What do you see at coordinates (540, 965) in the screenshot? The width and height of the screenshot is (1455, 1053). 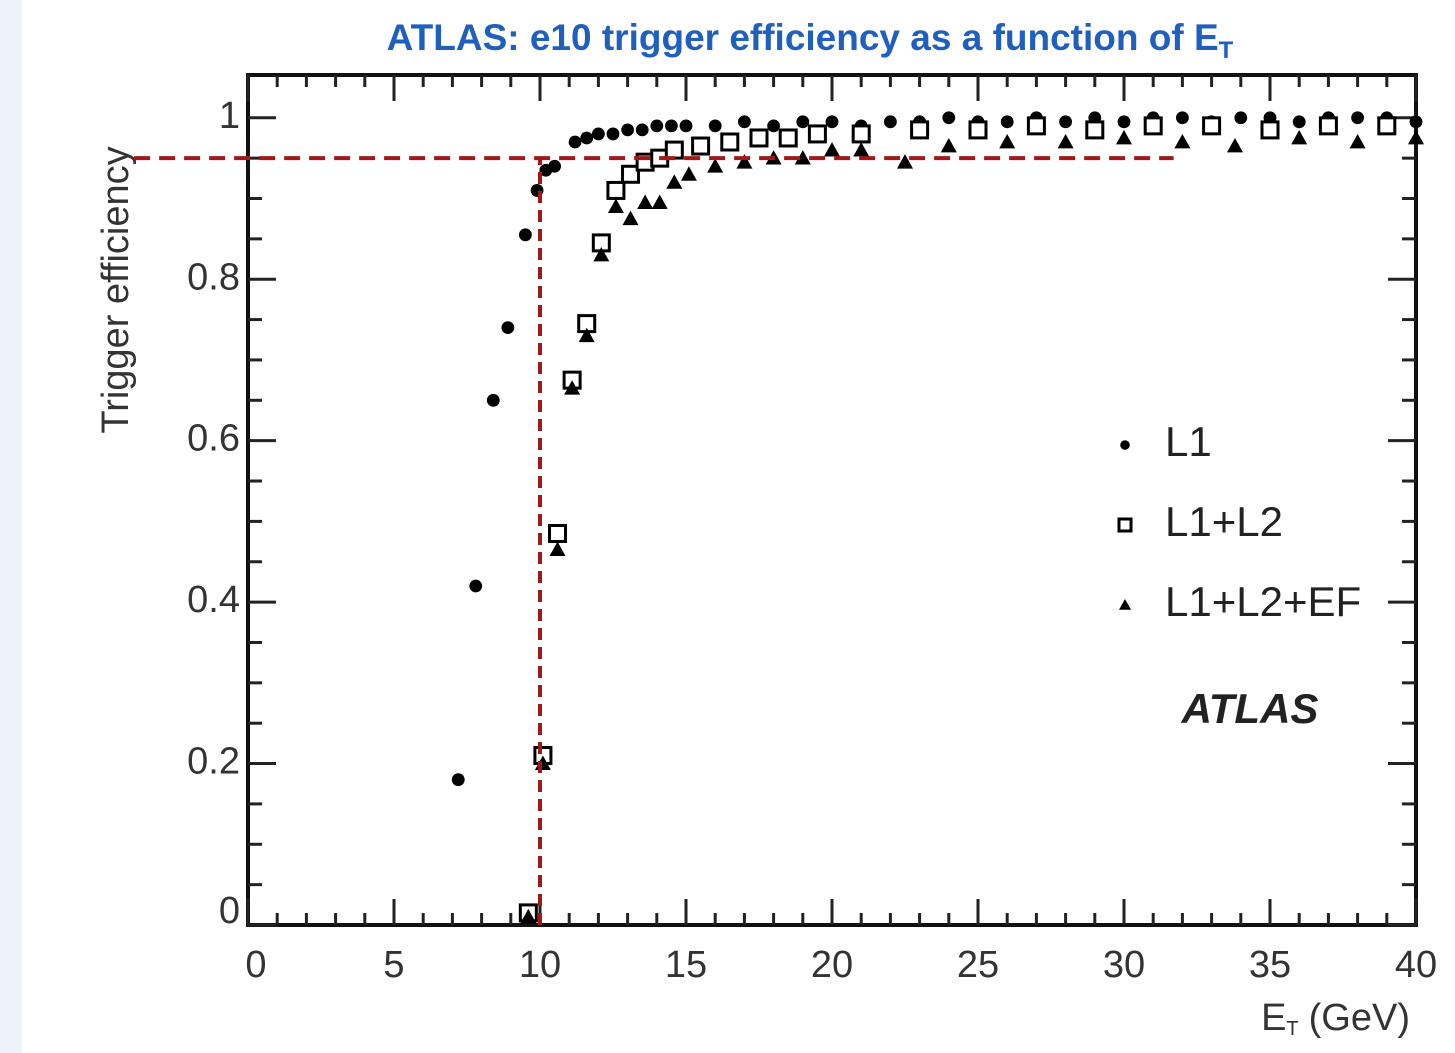 I see `x-tick-label: 10` at bounding box center [540, 965].